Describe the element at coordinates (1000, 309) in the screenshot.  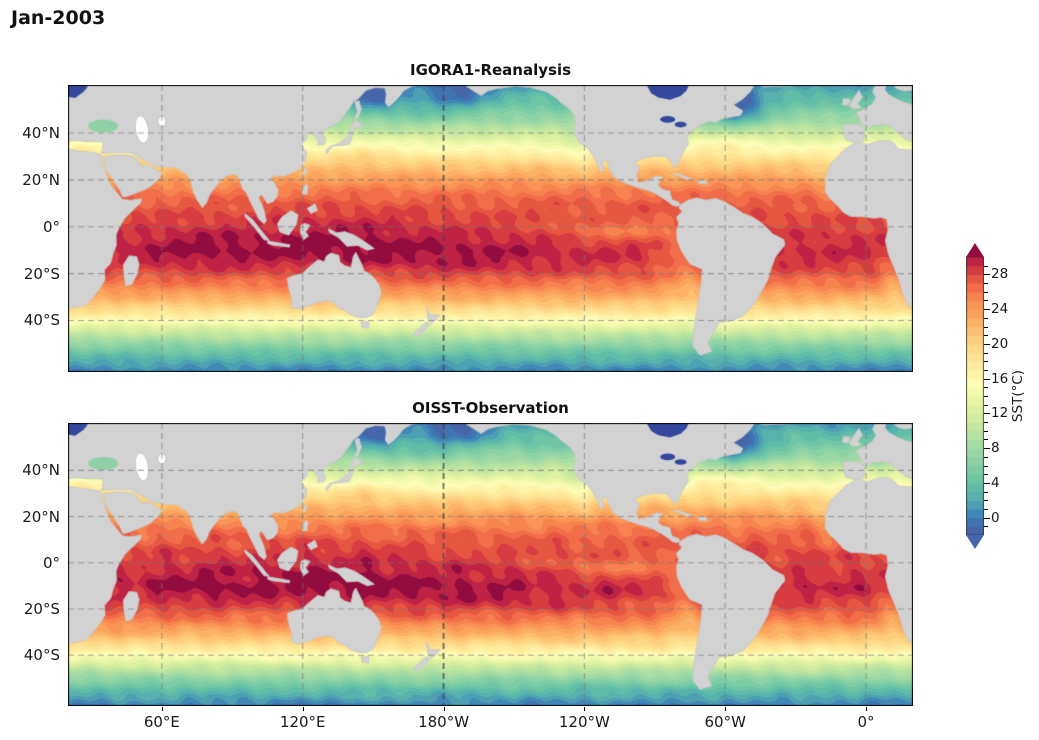
I see `colorbar-tick-label: 24` at that location.